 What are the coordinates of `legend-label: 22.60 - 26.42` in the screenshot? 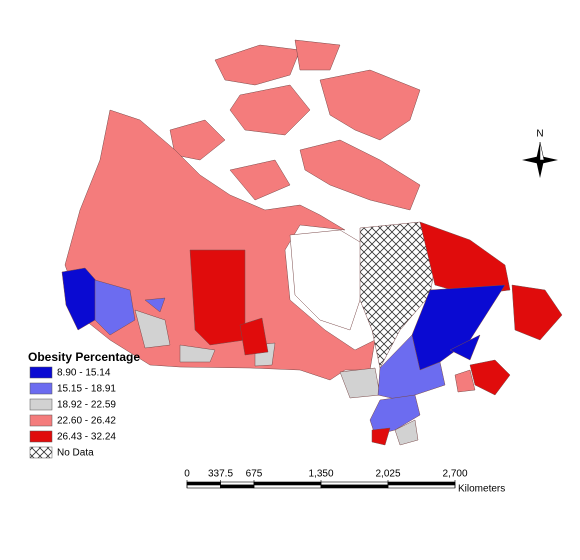 It's located at (86, 421).